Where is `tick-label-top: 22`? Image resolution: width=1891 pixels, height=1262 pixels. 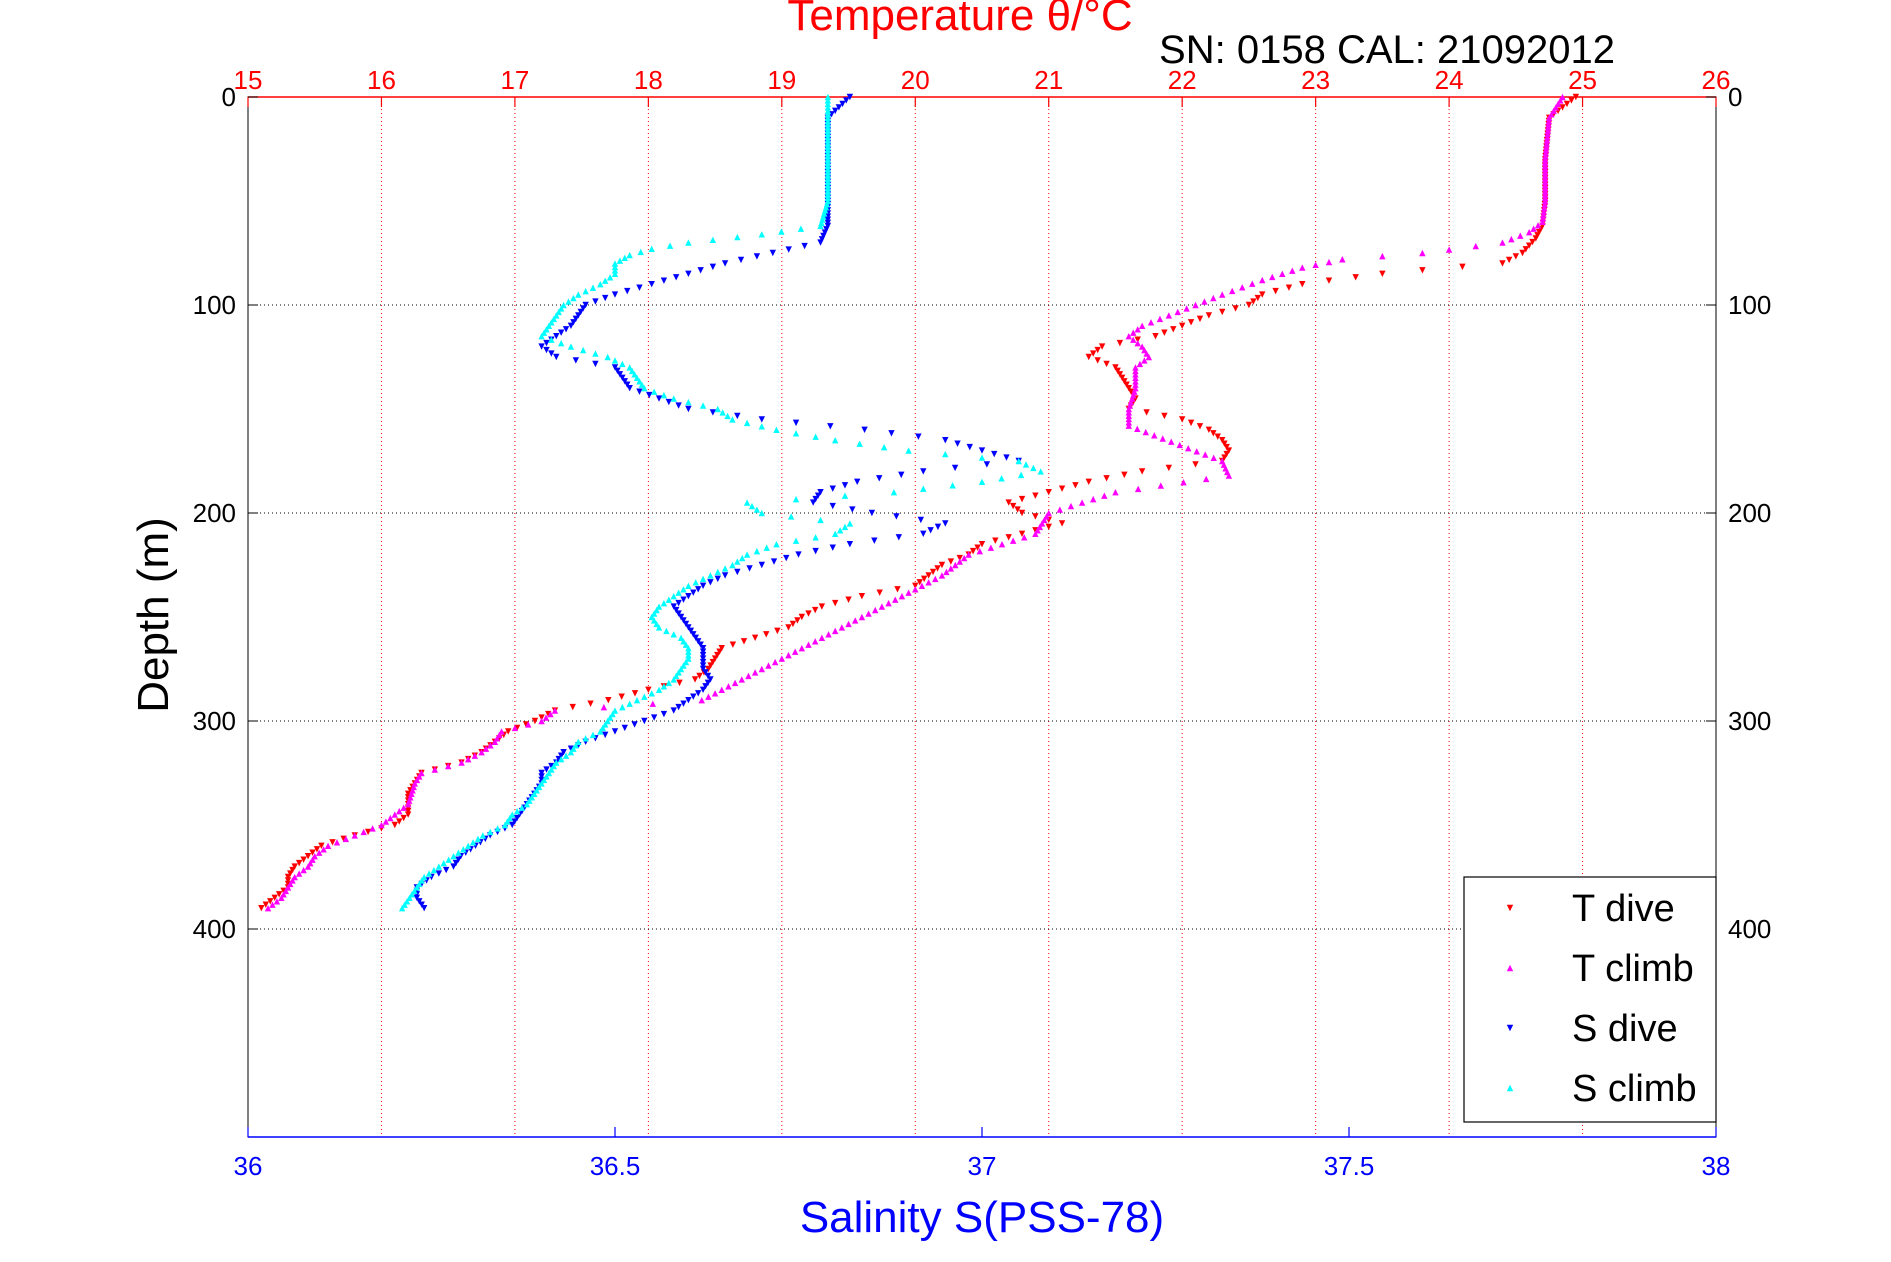 tick-label-top: 22 is located at coordinates (1182, 80).